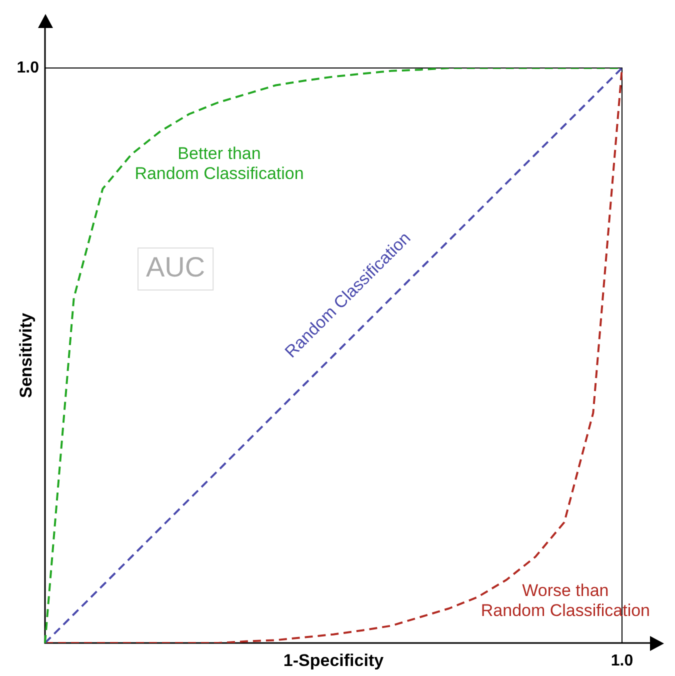 The height and width of the screenshot is (676, 675). I want to click on y-axis-title: Sensitivity, so click(26, 355).